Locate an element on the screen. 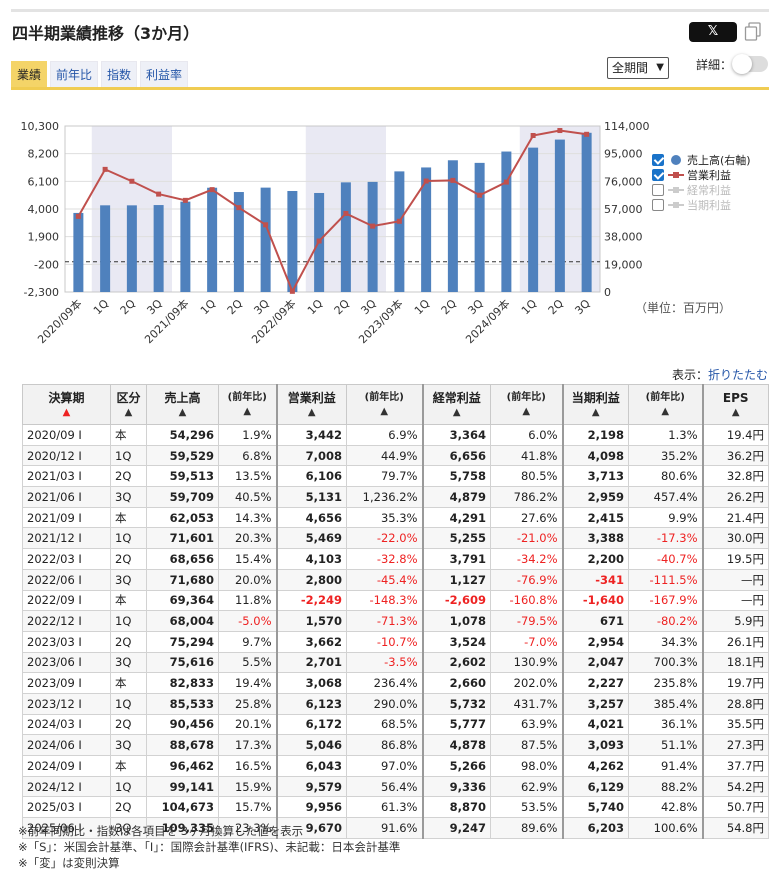 The height and width of the screenshot is (875, 776). cell-eps: 50.7円 is located at coordinates (735, 807).